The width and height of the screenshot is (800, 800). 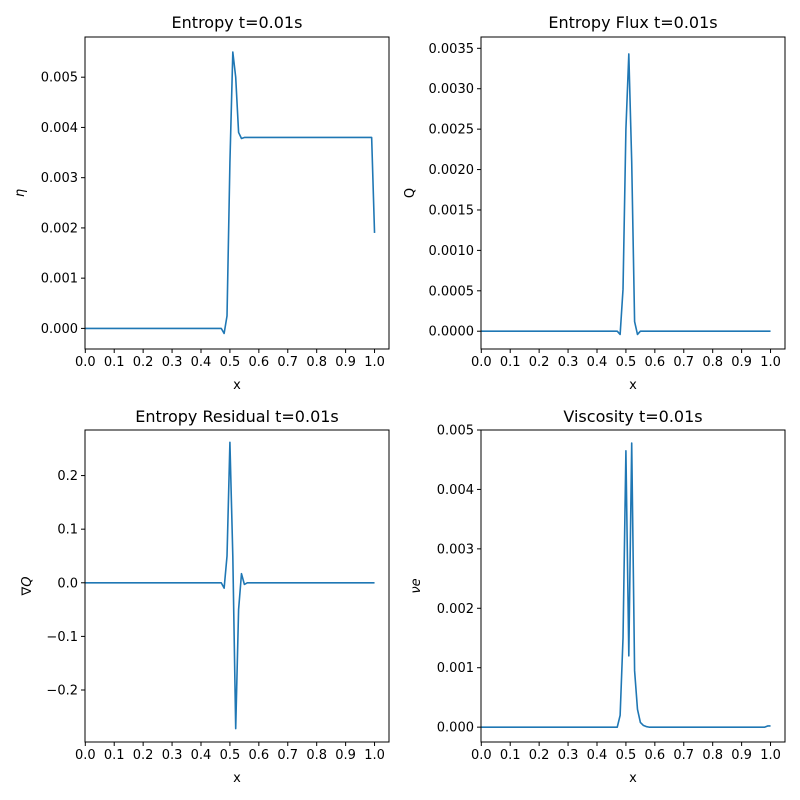 What do you see at coordinates (452, 49) in the screenshot?
I see `y-tick-label: 0.0035` at bounding box center [452, 49].